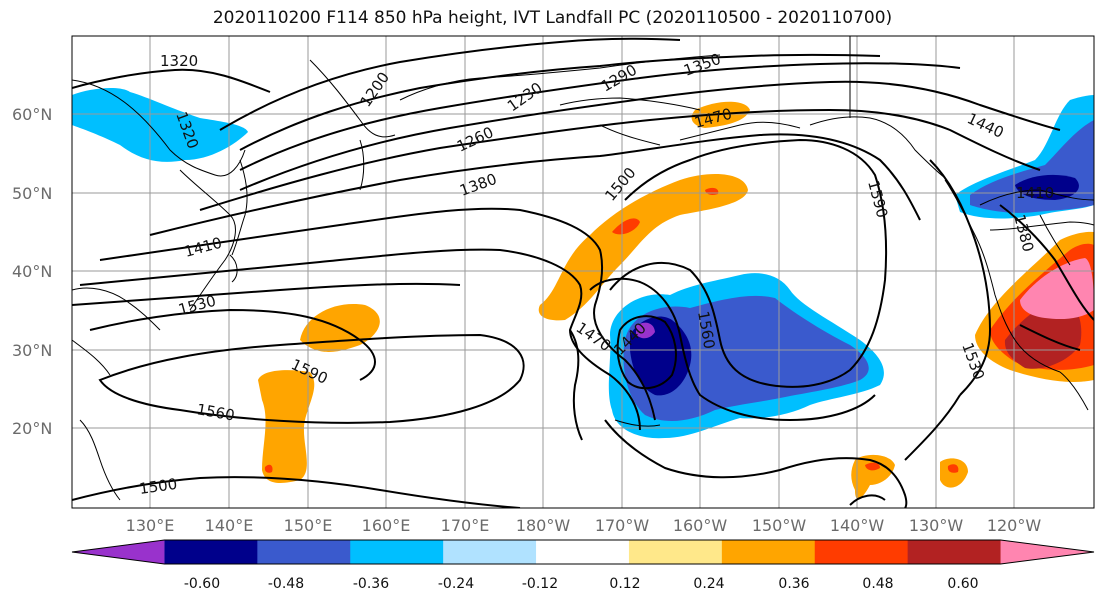 This screenshot has width=1105, height=601. Describe the element at coordinates (202, 584) in the screenshot. I see `colorbar-tick-label: -0.60` at that location.